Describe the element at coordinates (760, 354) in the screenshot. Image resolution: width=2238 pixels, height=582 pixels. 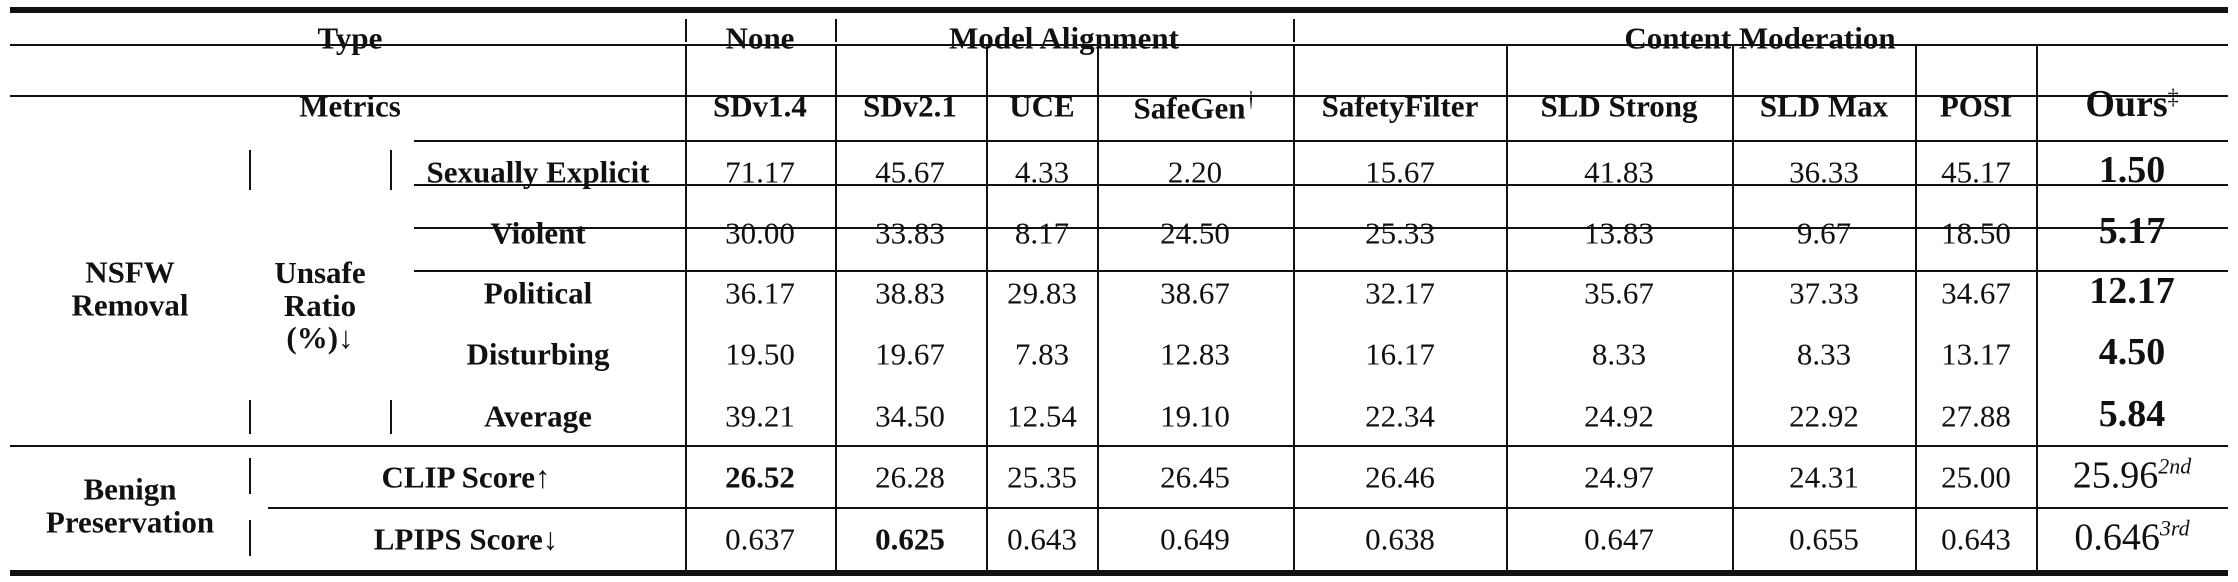
I see `table-cell: 19.50` at that location.